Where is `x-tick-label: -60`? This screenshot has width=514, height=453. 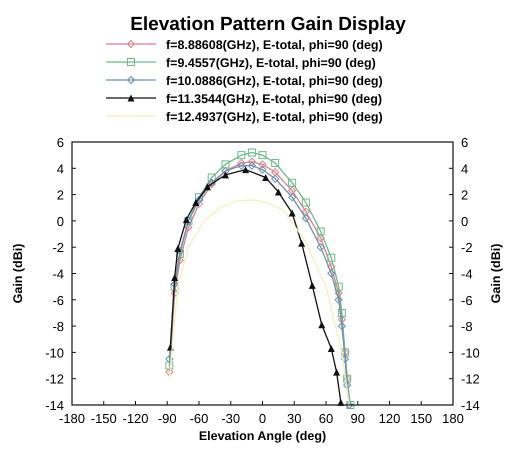
x-tick-label: -60 is located at coordinates (199, 418).